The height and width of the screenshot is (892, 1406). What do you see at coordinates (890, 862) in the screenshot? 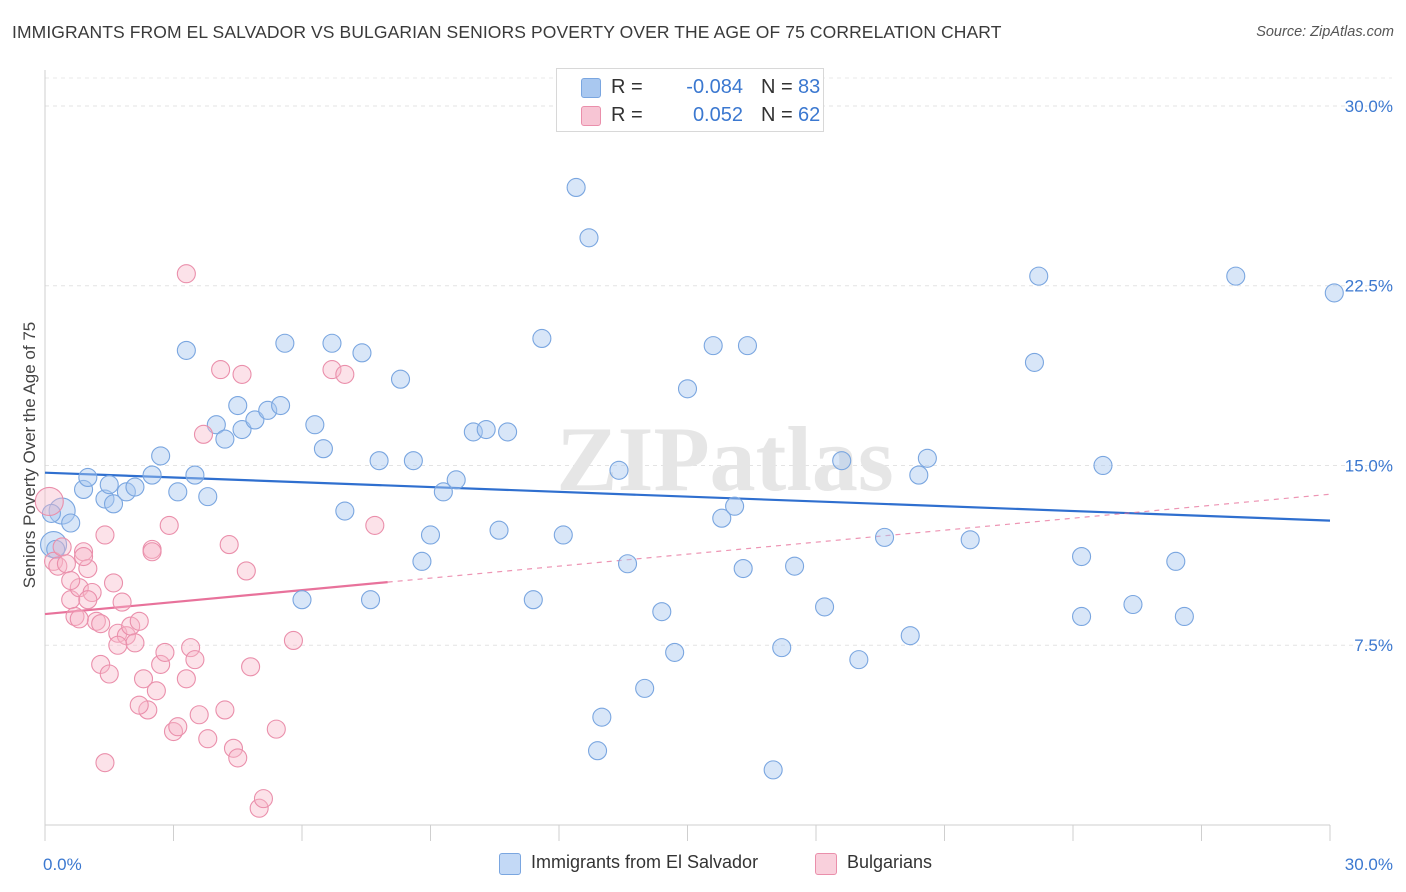
I see `bottom-legend-label: Bulgarians` at bounding box center [890, 862].